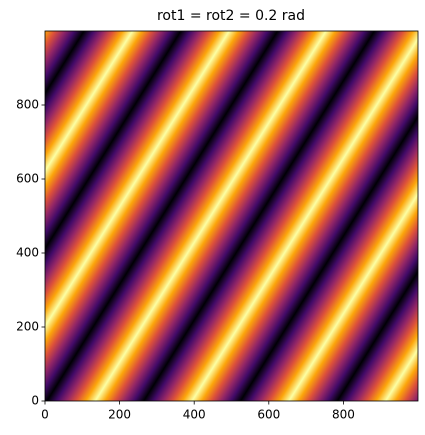 This screenshot has width=425, height=435. What do you see at coordinates (119, 415) in the screenshot?
I see `x-tick-label: 200` at bounding box center [119, 415].